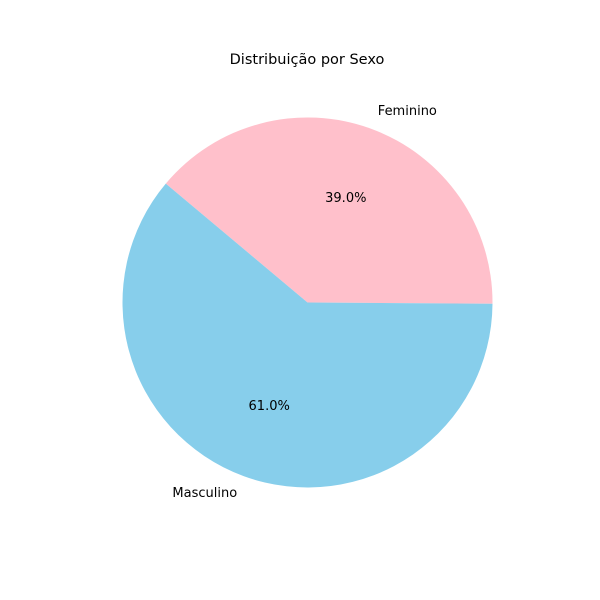 This screenshot has height=600, width=600. Describe the element at coordinates (204, 493) in the screenshot. I see `pie-category-label-masculino: Masculino` at that location.